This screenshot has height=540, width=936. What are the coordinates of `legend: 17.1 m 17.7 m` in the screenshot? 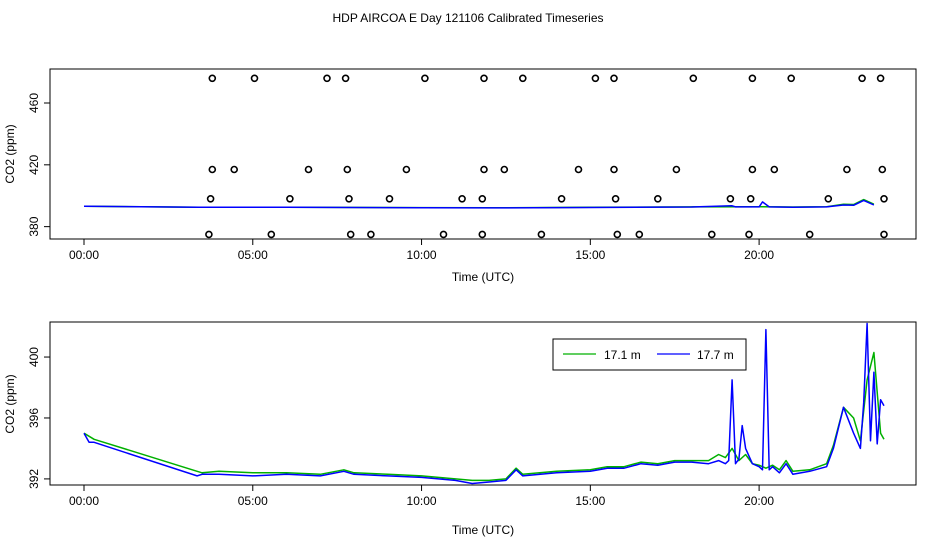 It's located at (649, 354).